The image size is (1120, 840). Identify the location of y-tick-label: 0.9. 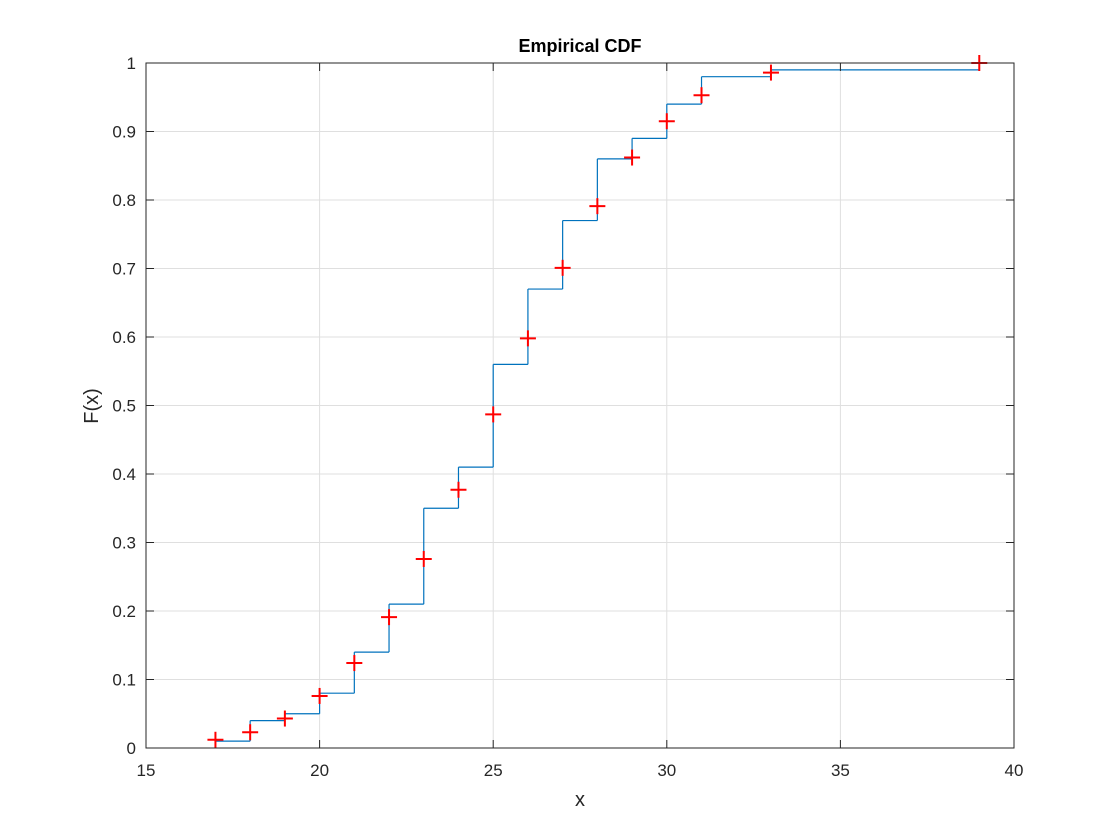
(124, 132).